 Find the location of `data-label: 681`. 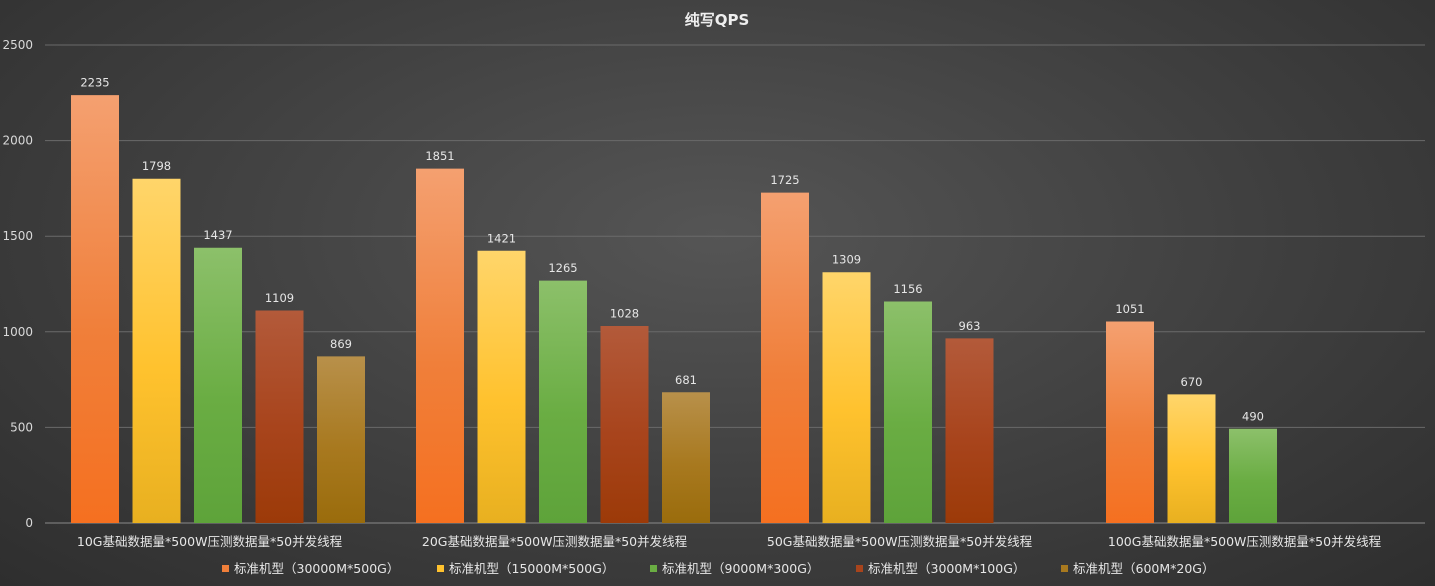

data-label: 681 is located at coordinates (686, 380).